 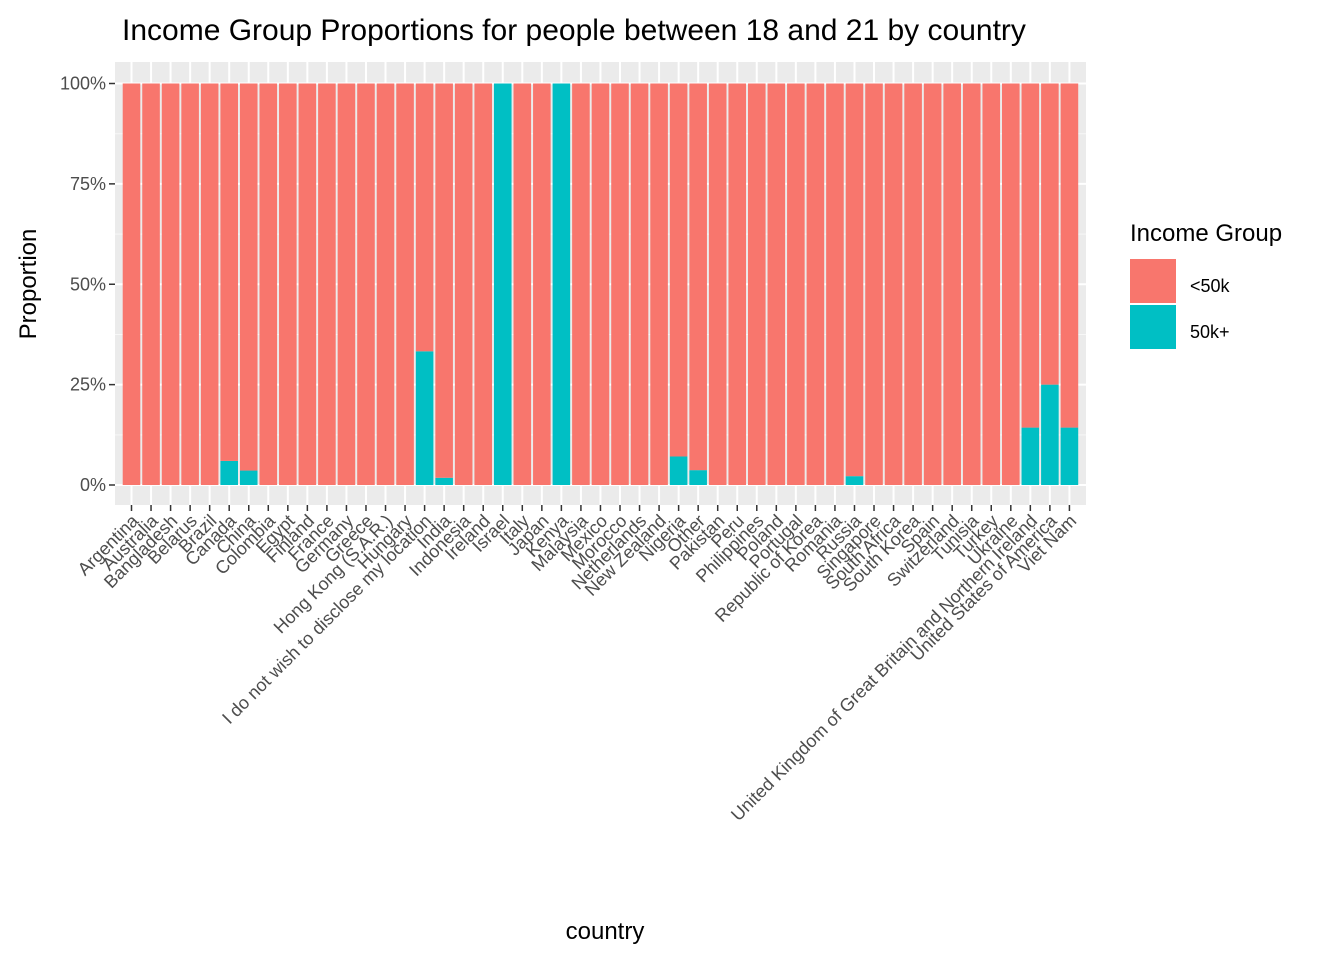 I want to click on x-axis-title: country, so click(x=605, y=931).